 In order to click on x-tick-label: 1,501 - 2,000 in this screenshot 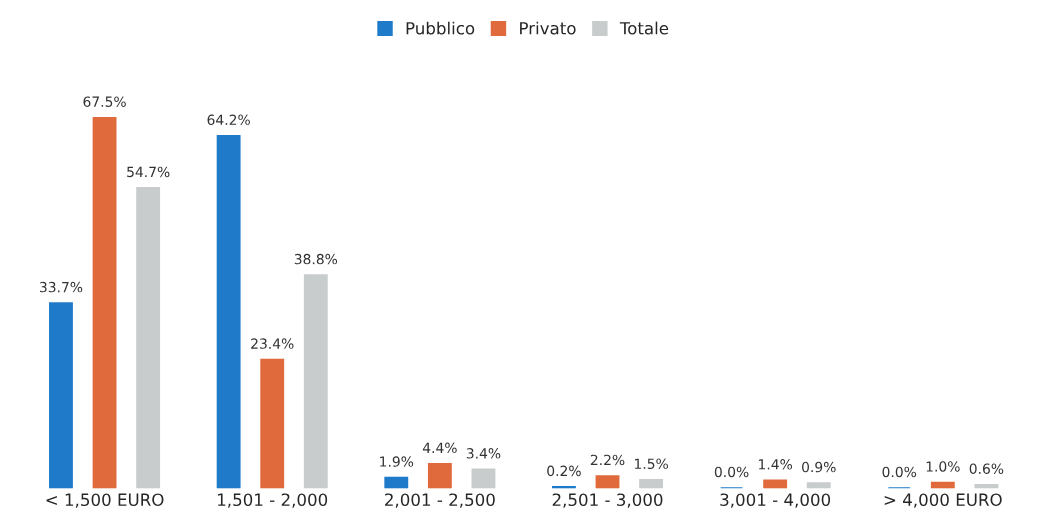, I will do `click(273, 500)`.